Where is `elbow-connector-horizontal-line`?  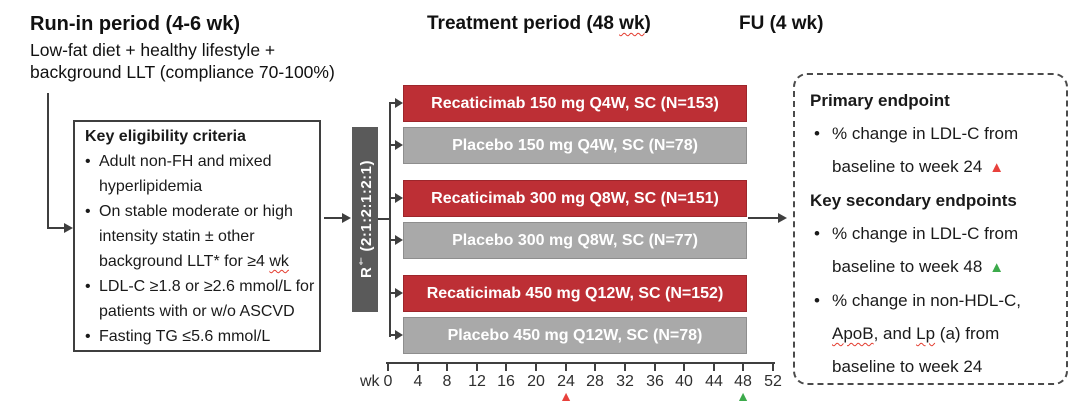 elbow-connector-horizontal-line is located at coordinates (55, 228).